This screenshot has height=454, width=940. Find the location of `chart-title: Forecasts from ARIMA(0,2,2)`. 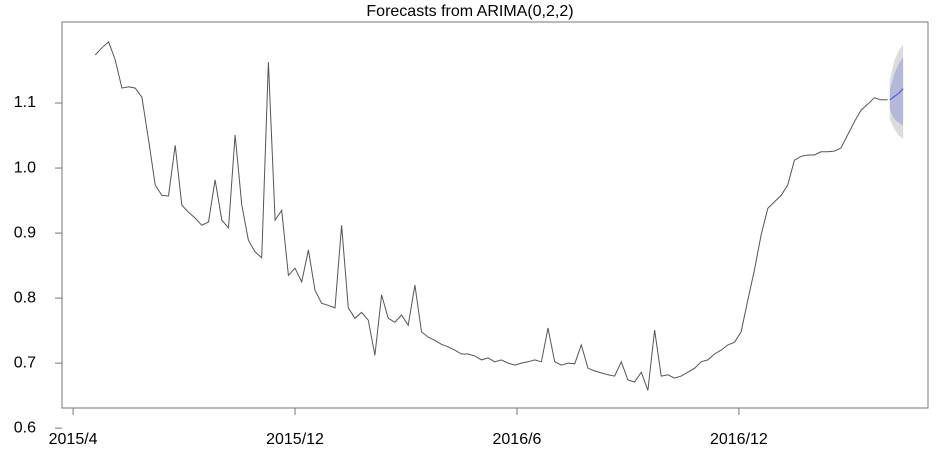

chart-title: Forecasts from ARIMA(0,2,2) is located at coordinates (469, 11).